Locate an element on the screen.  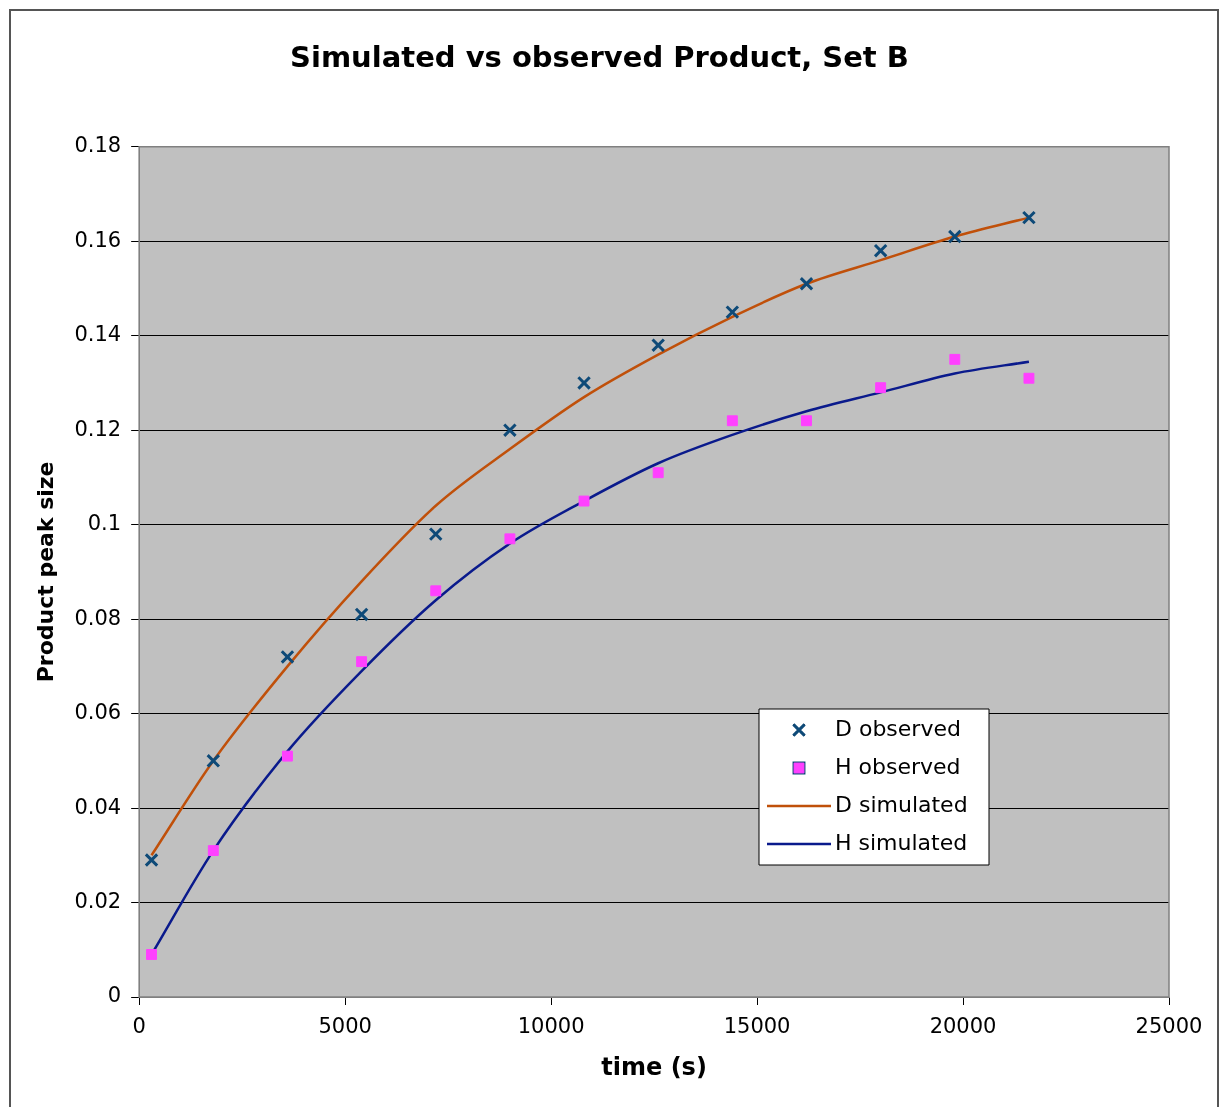
x-tick-label: 20000 is located at coordinates (963, 1026).